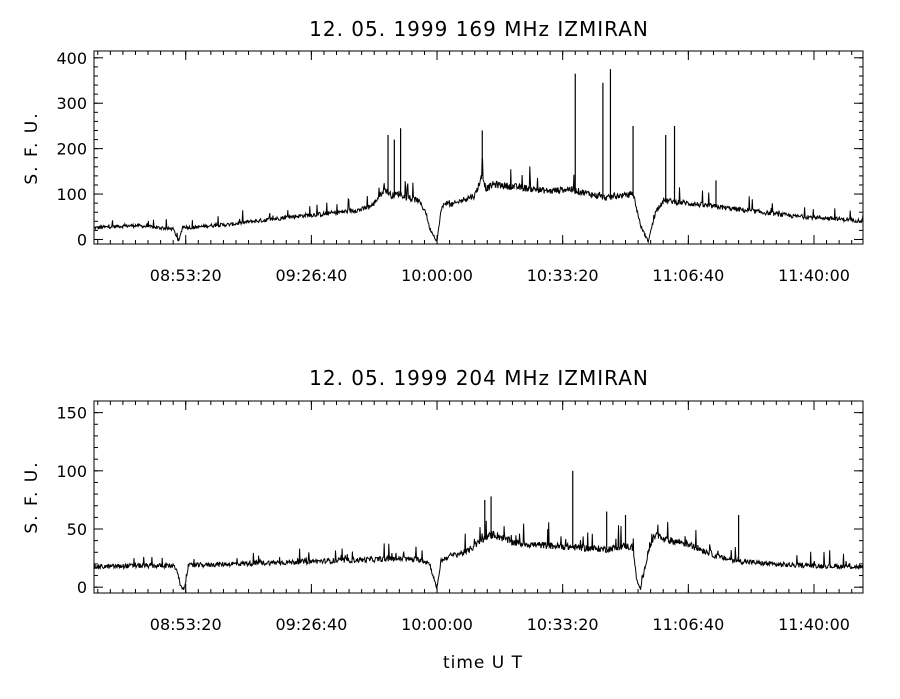 This screenshot has height=699, width=900. What do you see at coordinates (479, 29) in the screenshot?
I see `chart-title: 12. 05. 1999 169 MHz IZMIRAN` at bounding box center [479, 29].